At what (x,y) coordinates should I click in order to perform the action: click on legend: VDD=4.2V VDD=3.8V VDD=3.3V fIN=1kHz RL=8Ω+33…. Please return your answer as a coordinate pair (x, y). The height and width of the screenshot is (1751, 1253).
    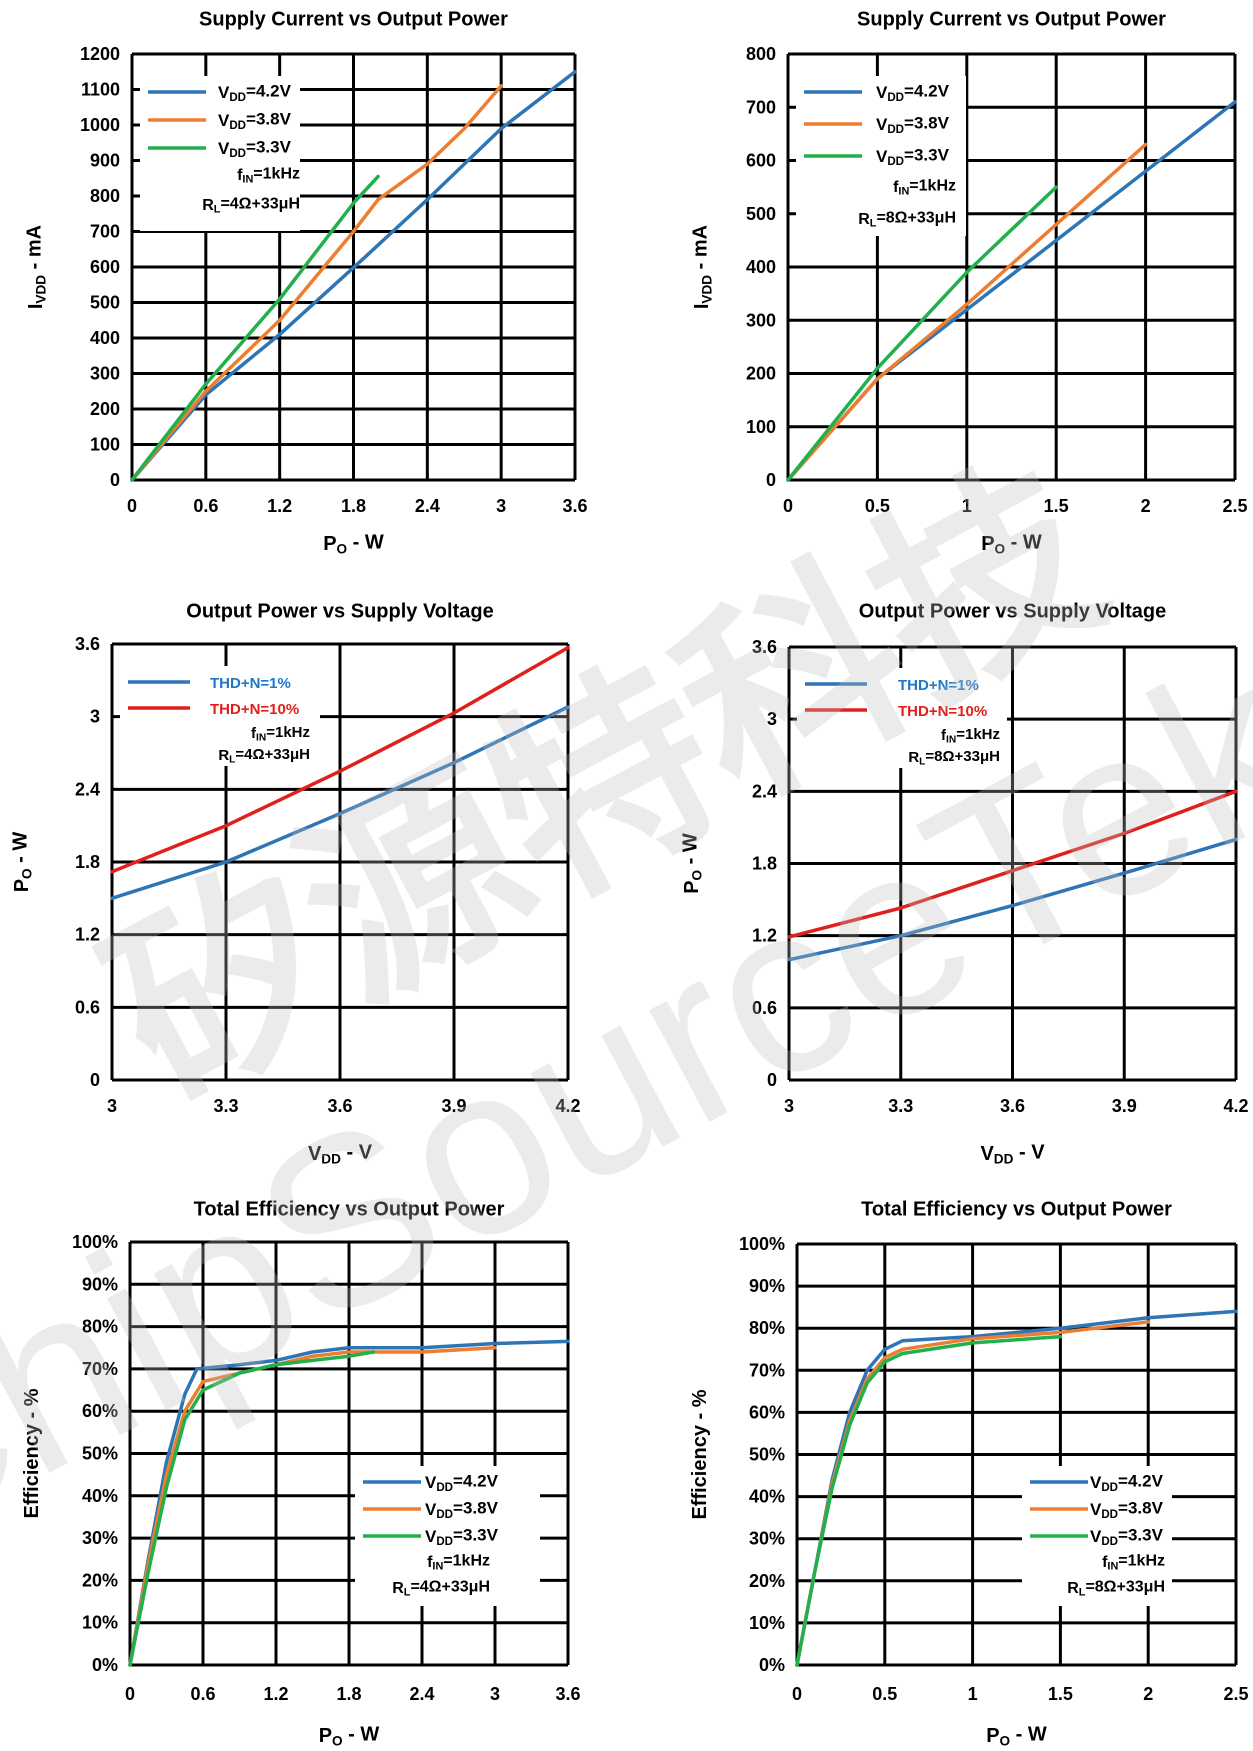
    Looking at the image, I should click on (881, 156).